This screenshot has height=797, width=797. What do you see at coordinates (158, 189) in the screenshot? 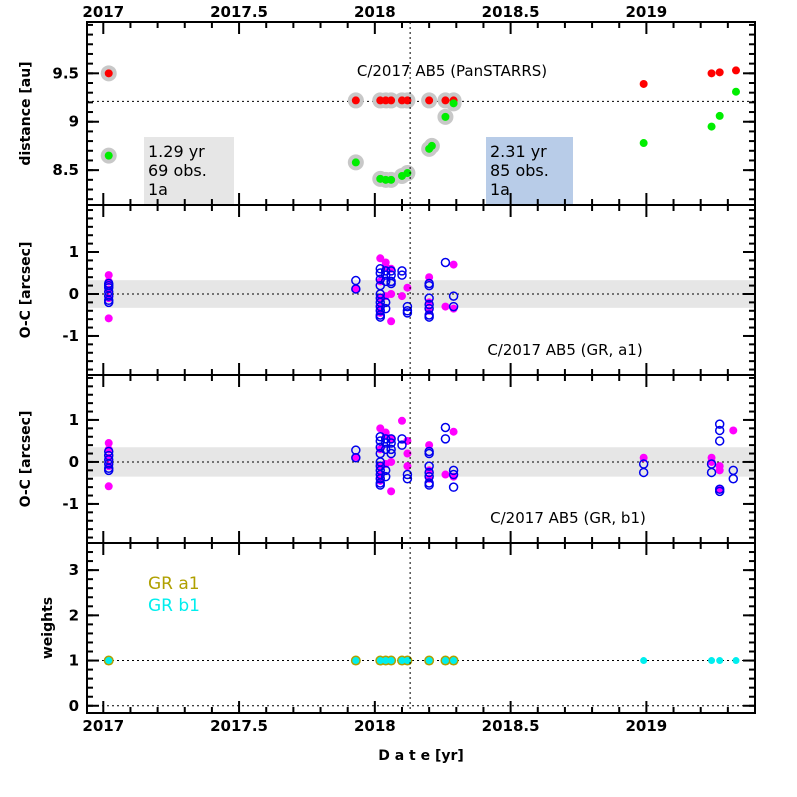
I see `info-box-text: 1a` at bounding box center [158, 189].